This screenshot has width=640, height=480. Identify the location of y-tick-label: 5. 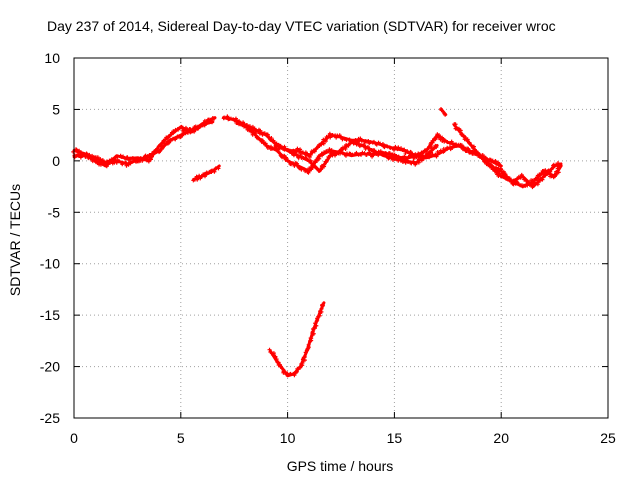
(56, 109).